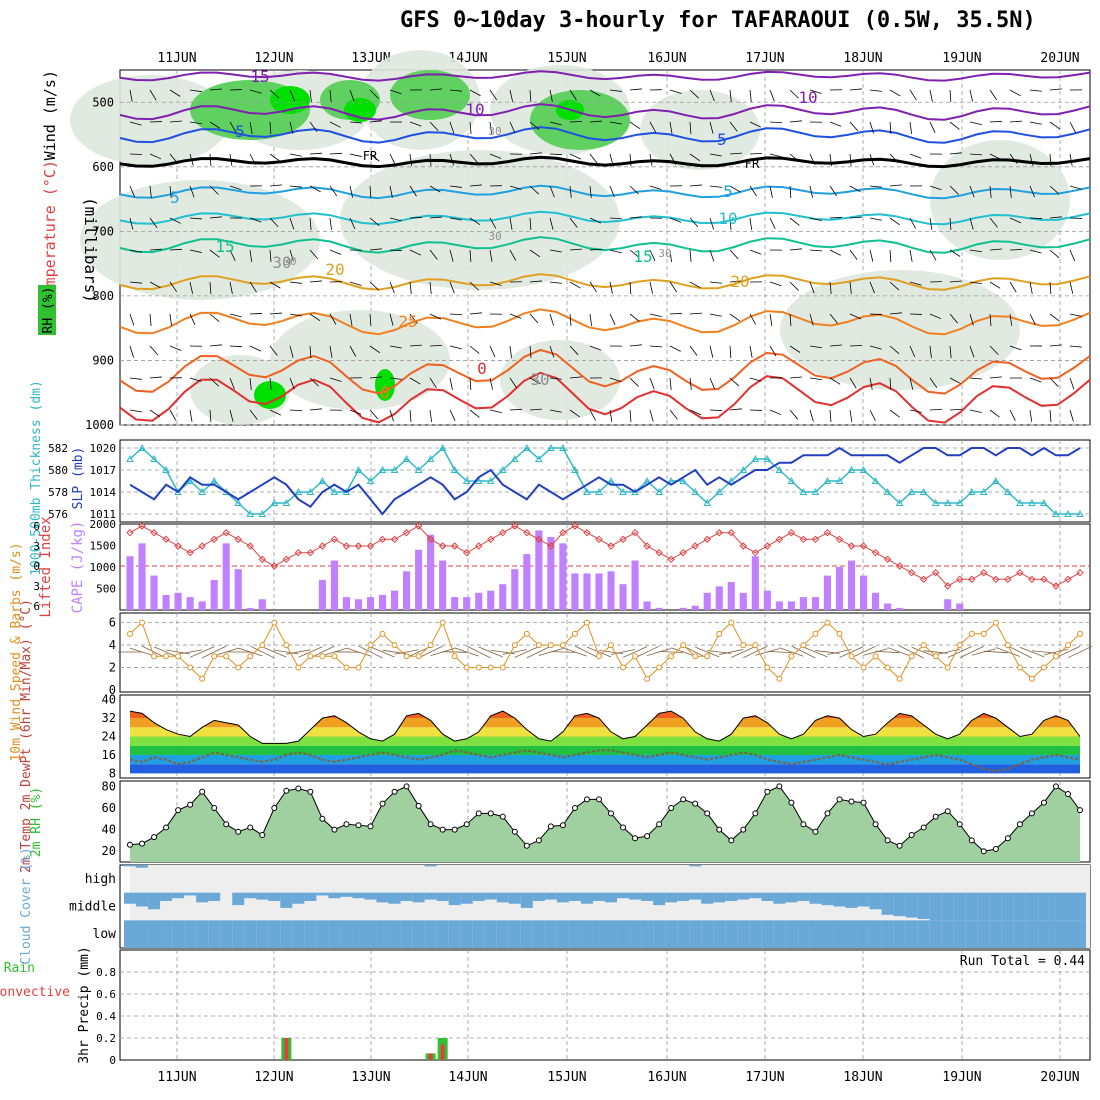 The image size is (1100, 1100). What do you see at coordinates (482, 368) in the screenshot?
I see `contour-label: 0` at bounding box center [482, 368].